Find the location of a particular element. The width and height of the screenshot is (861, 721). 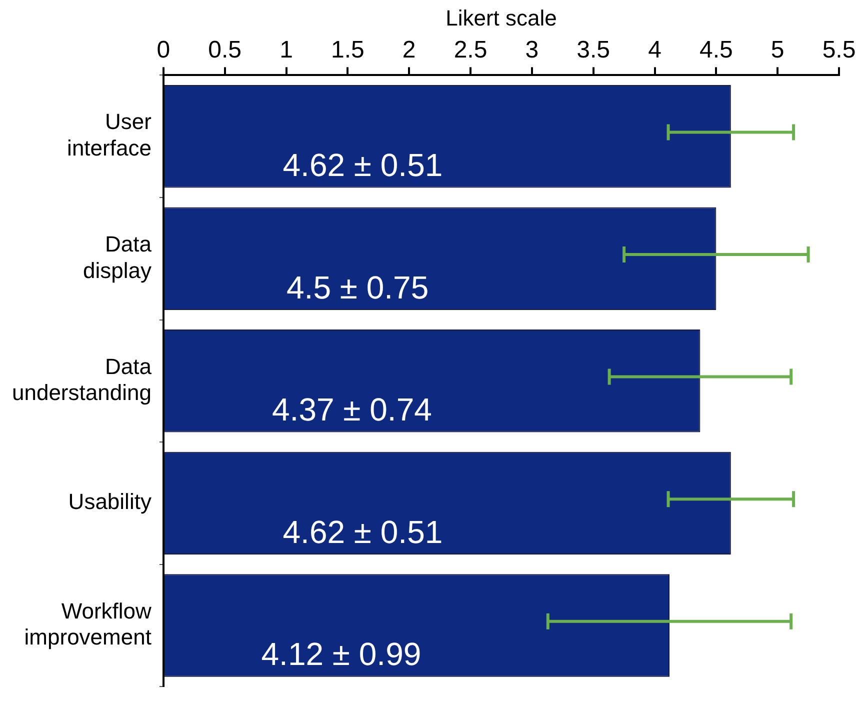

data-label: 4.37 ± 0.74 is located at coordinates (352, 410).